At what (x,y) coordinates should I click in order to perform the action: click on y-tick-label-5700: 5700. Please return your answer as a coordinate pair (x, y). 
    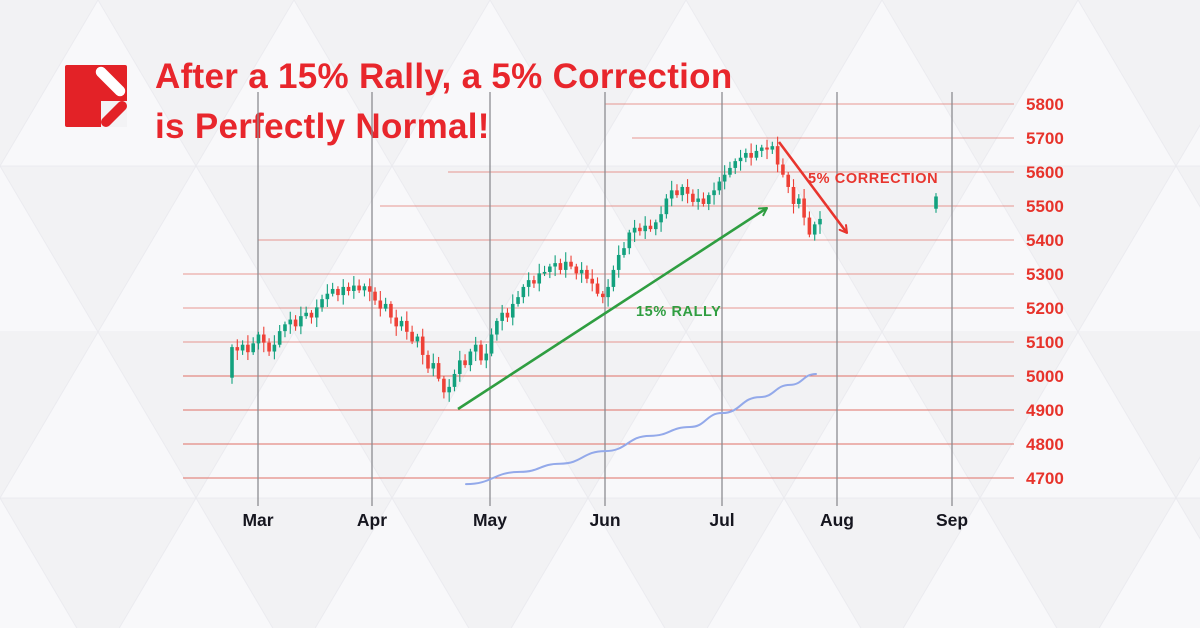
    Looking at the image, I should click on (1045, 138).